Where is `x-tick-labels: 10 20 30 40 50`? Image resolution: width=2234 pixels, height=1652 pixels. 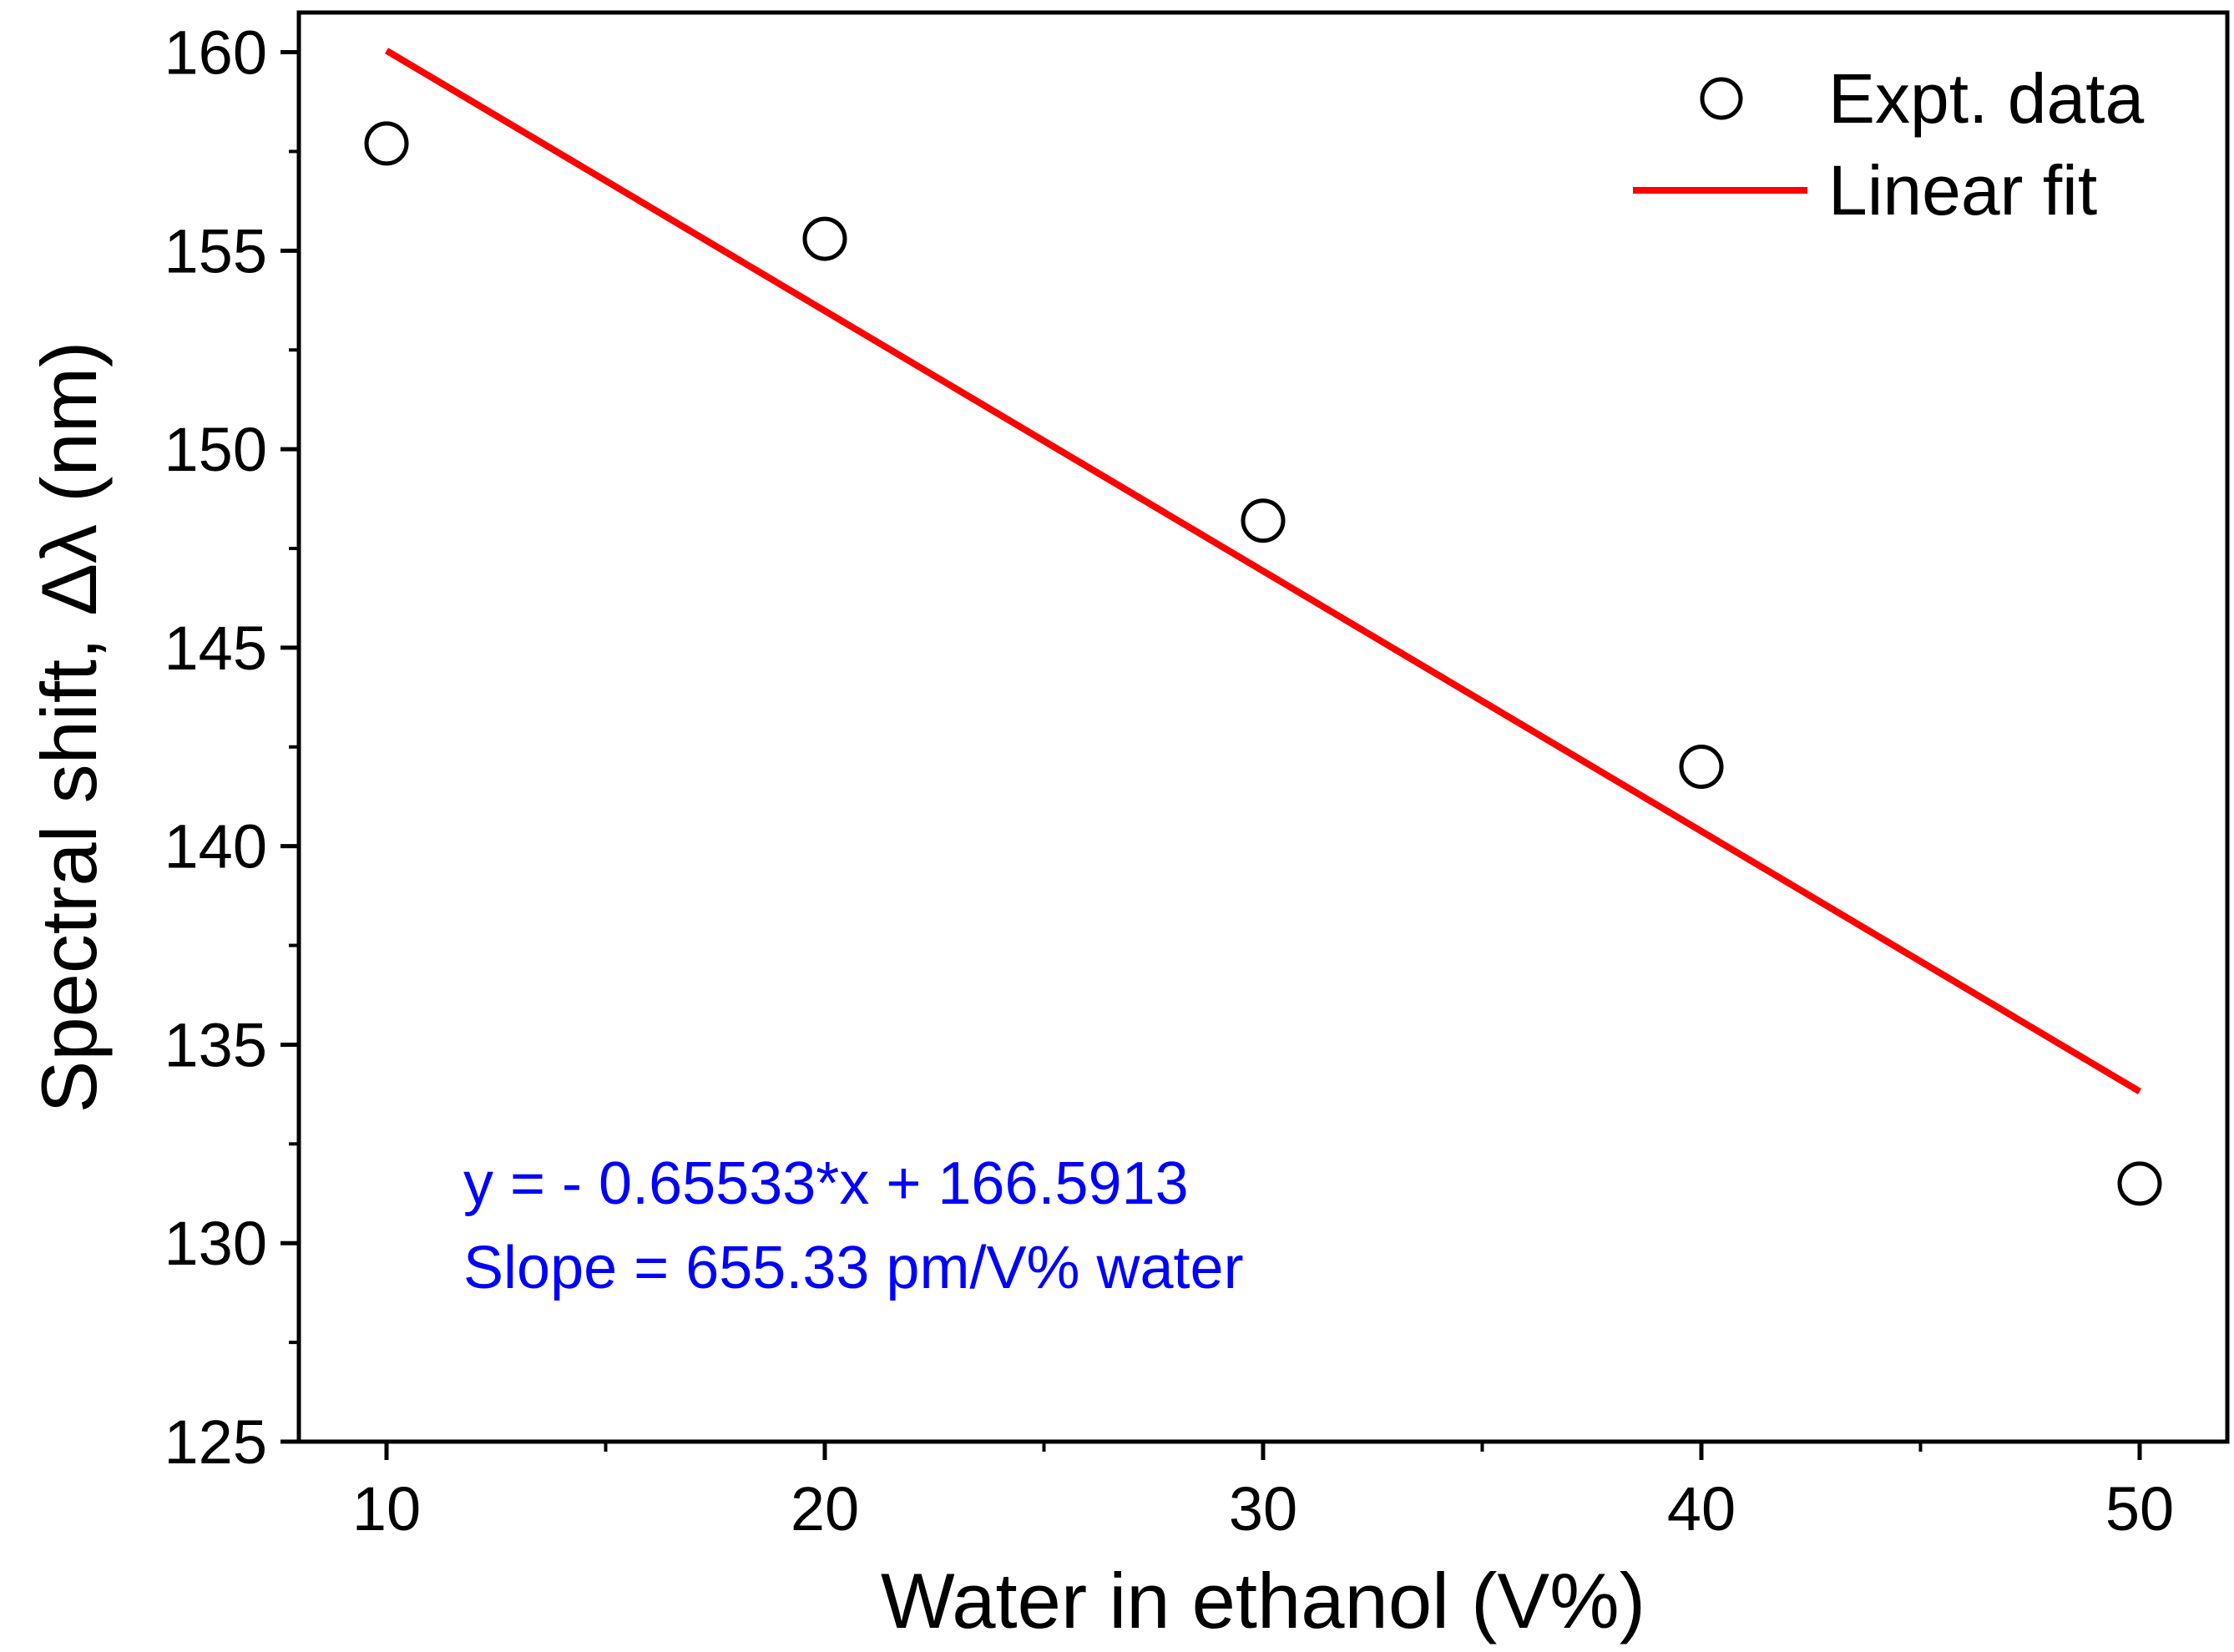
x-tick-labels: 10 20 30 40 50 is located at coordinates (1263, 1508).